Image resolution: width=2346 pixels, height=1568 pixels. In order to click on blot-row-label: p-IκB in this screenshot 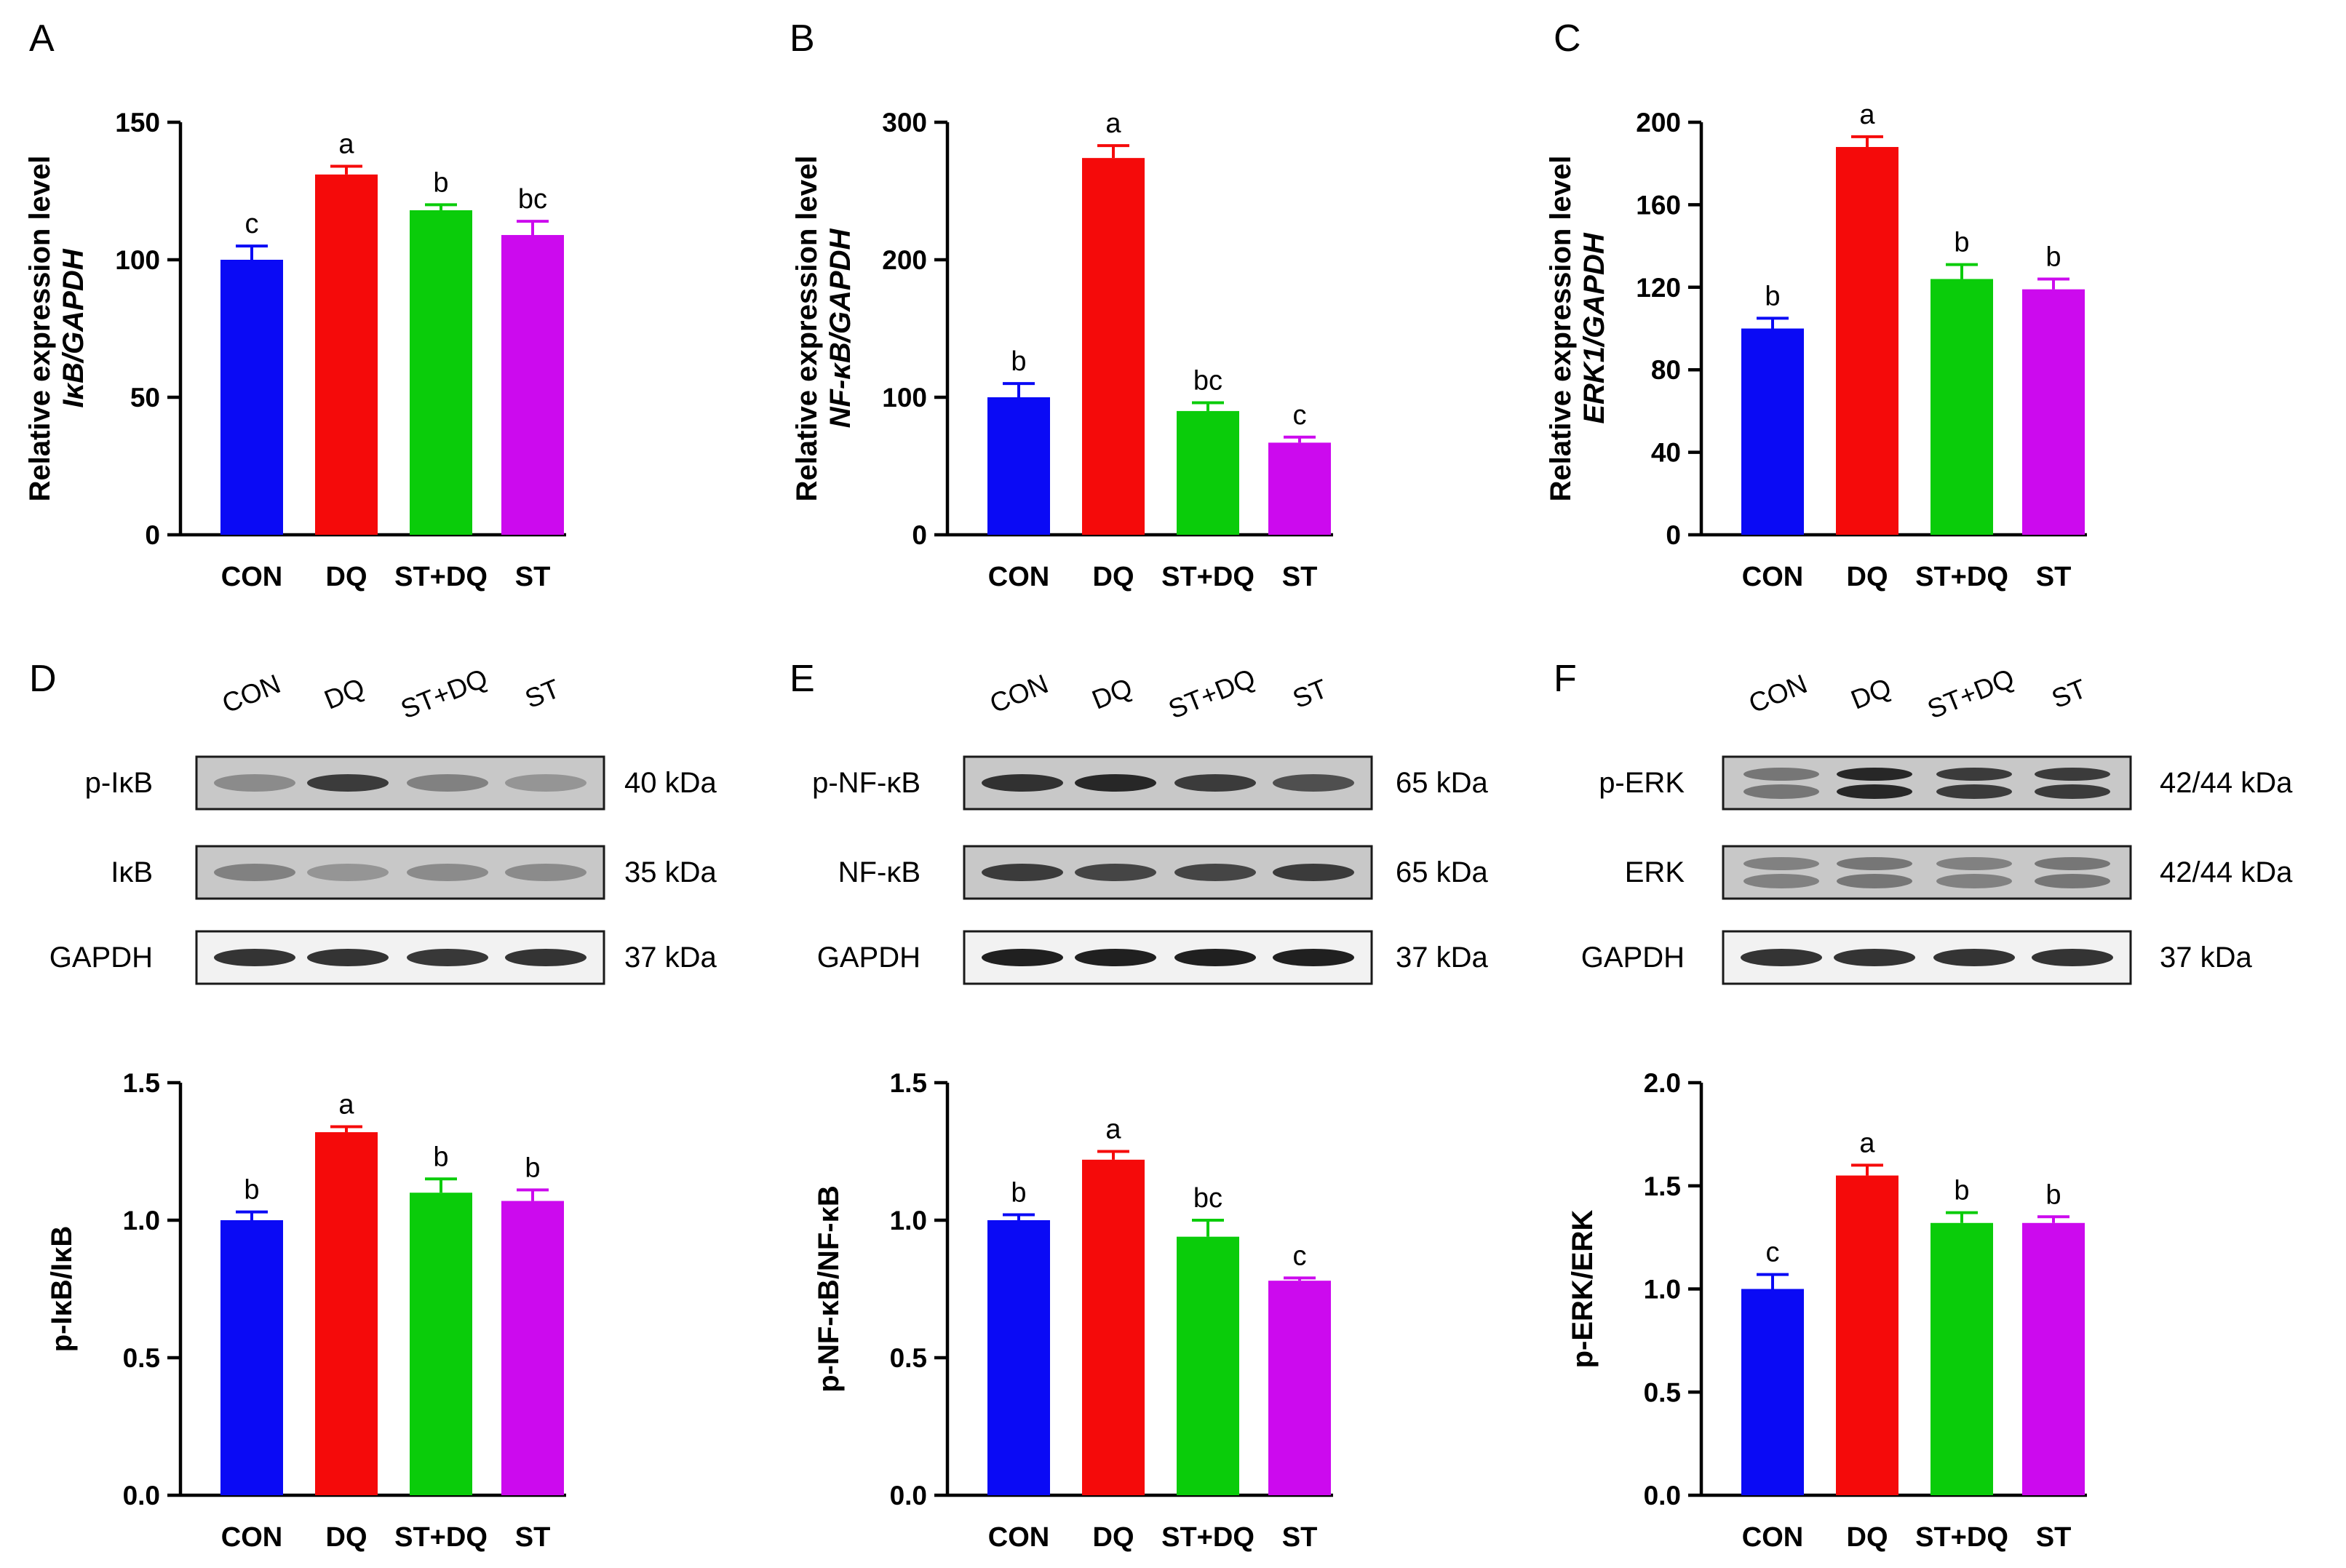, I will do `click(119, 783)`.